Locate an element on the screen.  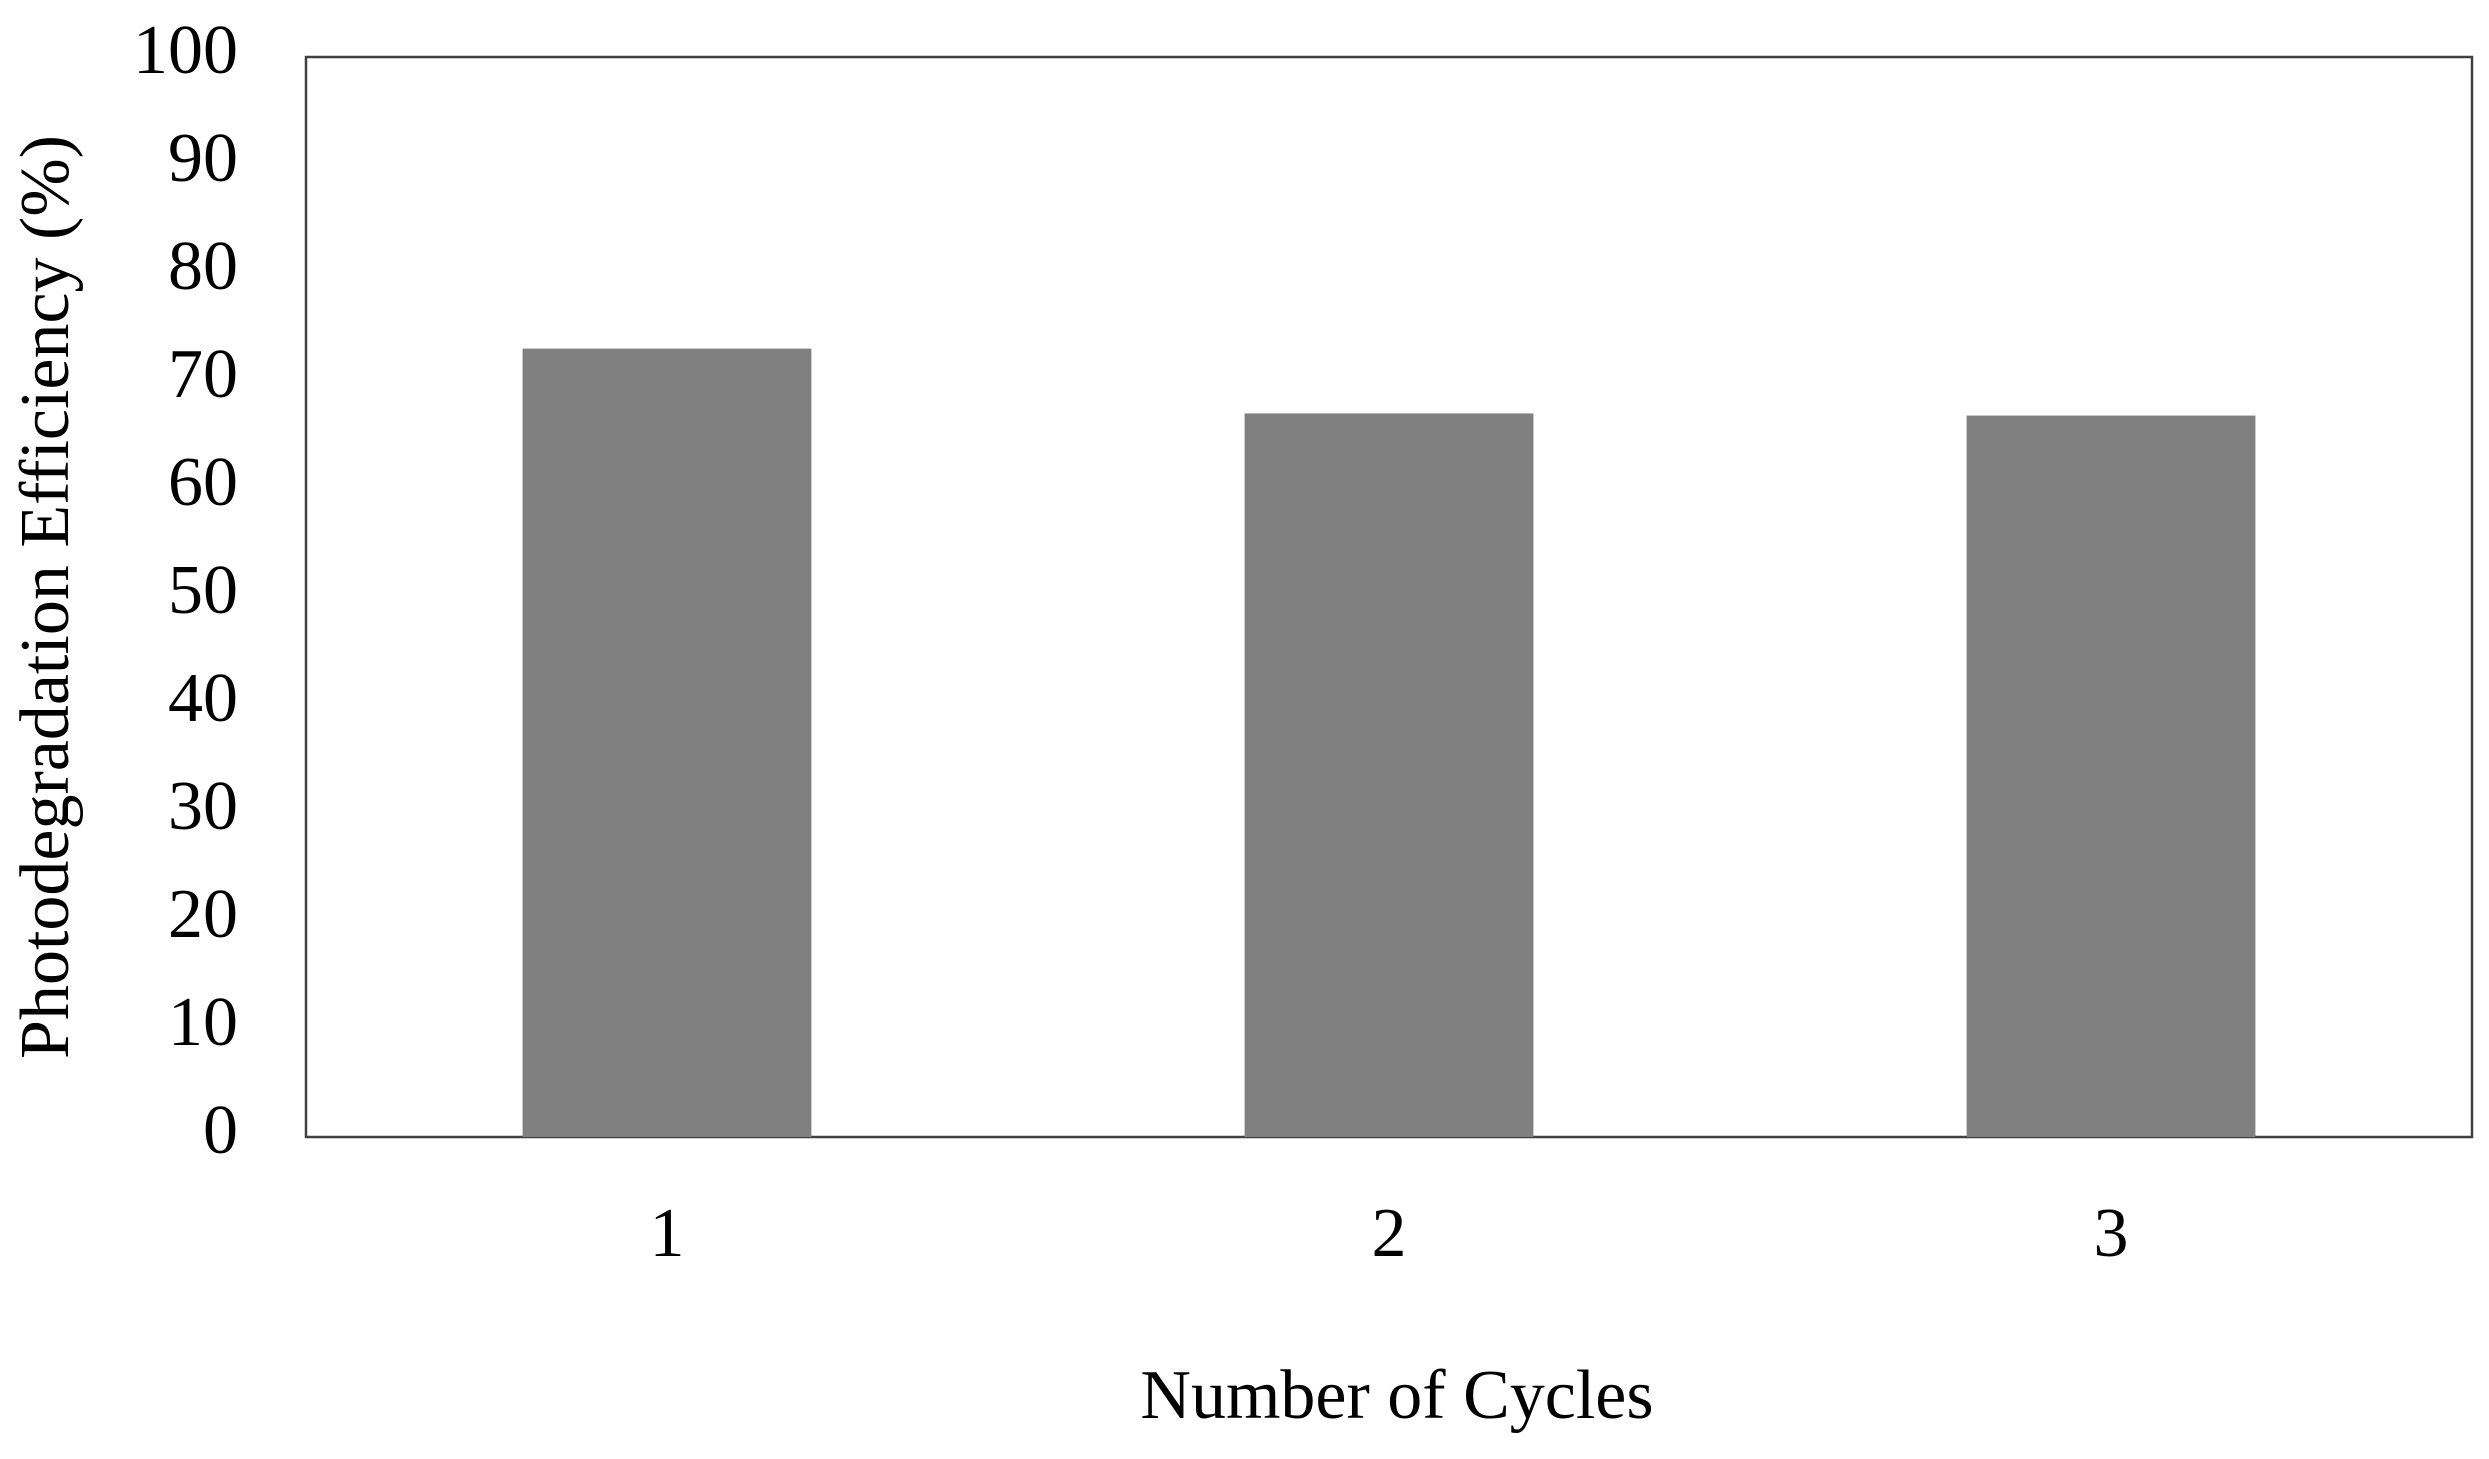
y-axis-title: Photodegradation Efficiency (%) is located at coordinates (45, 597).